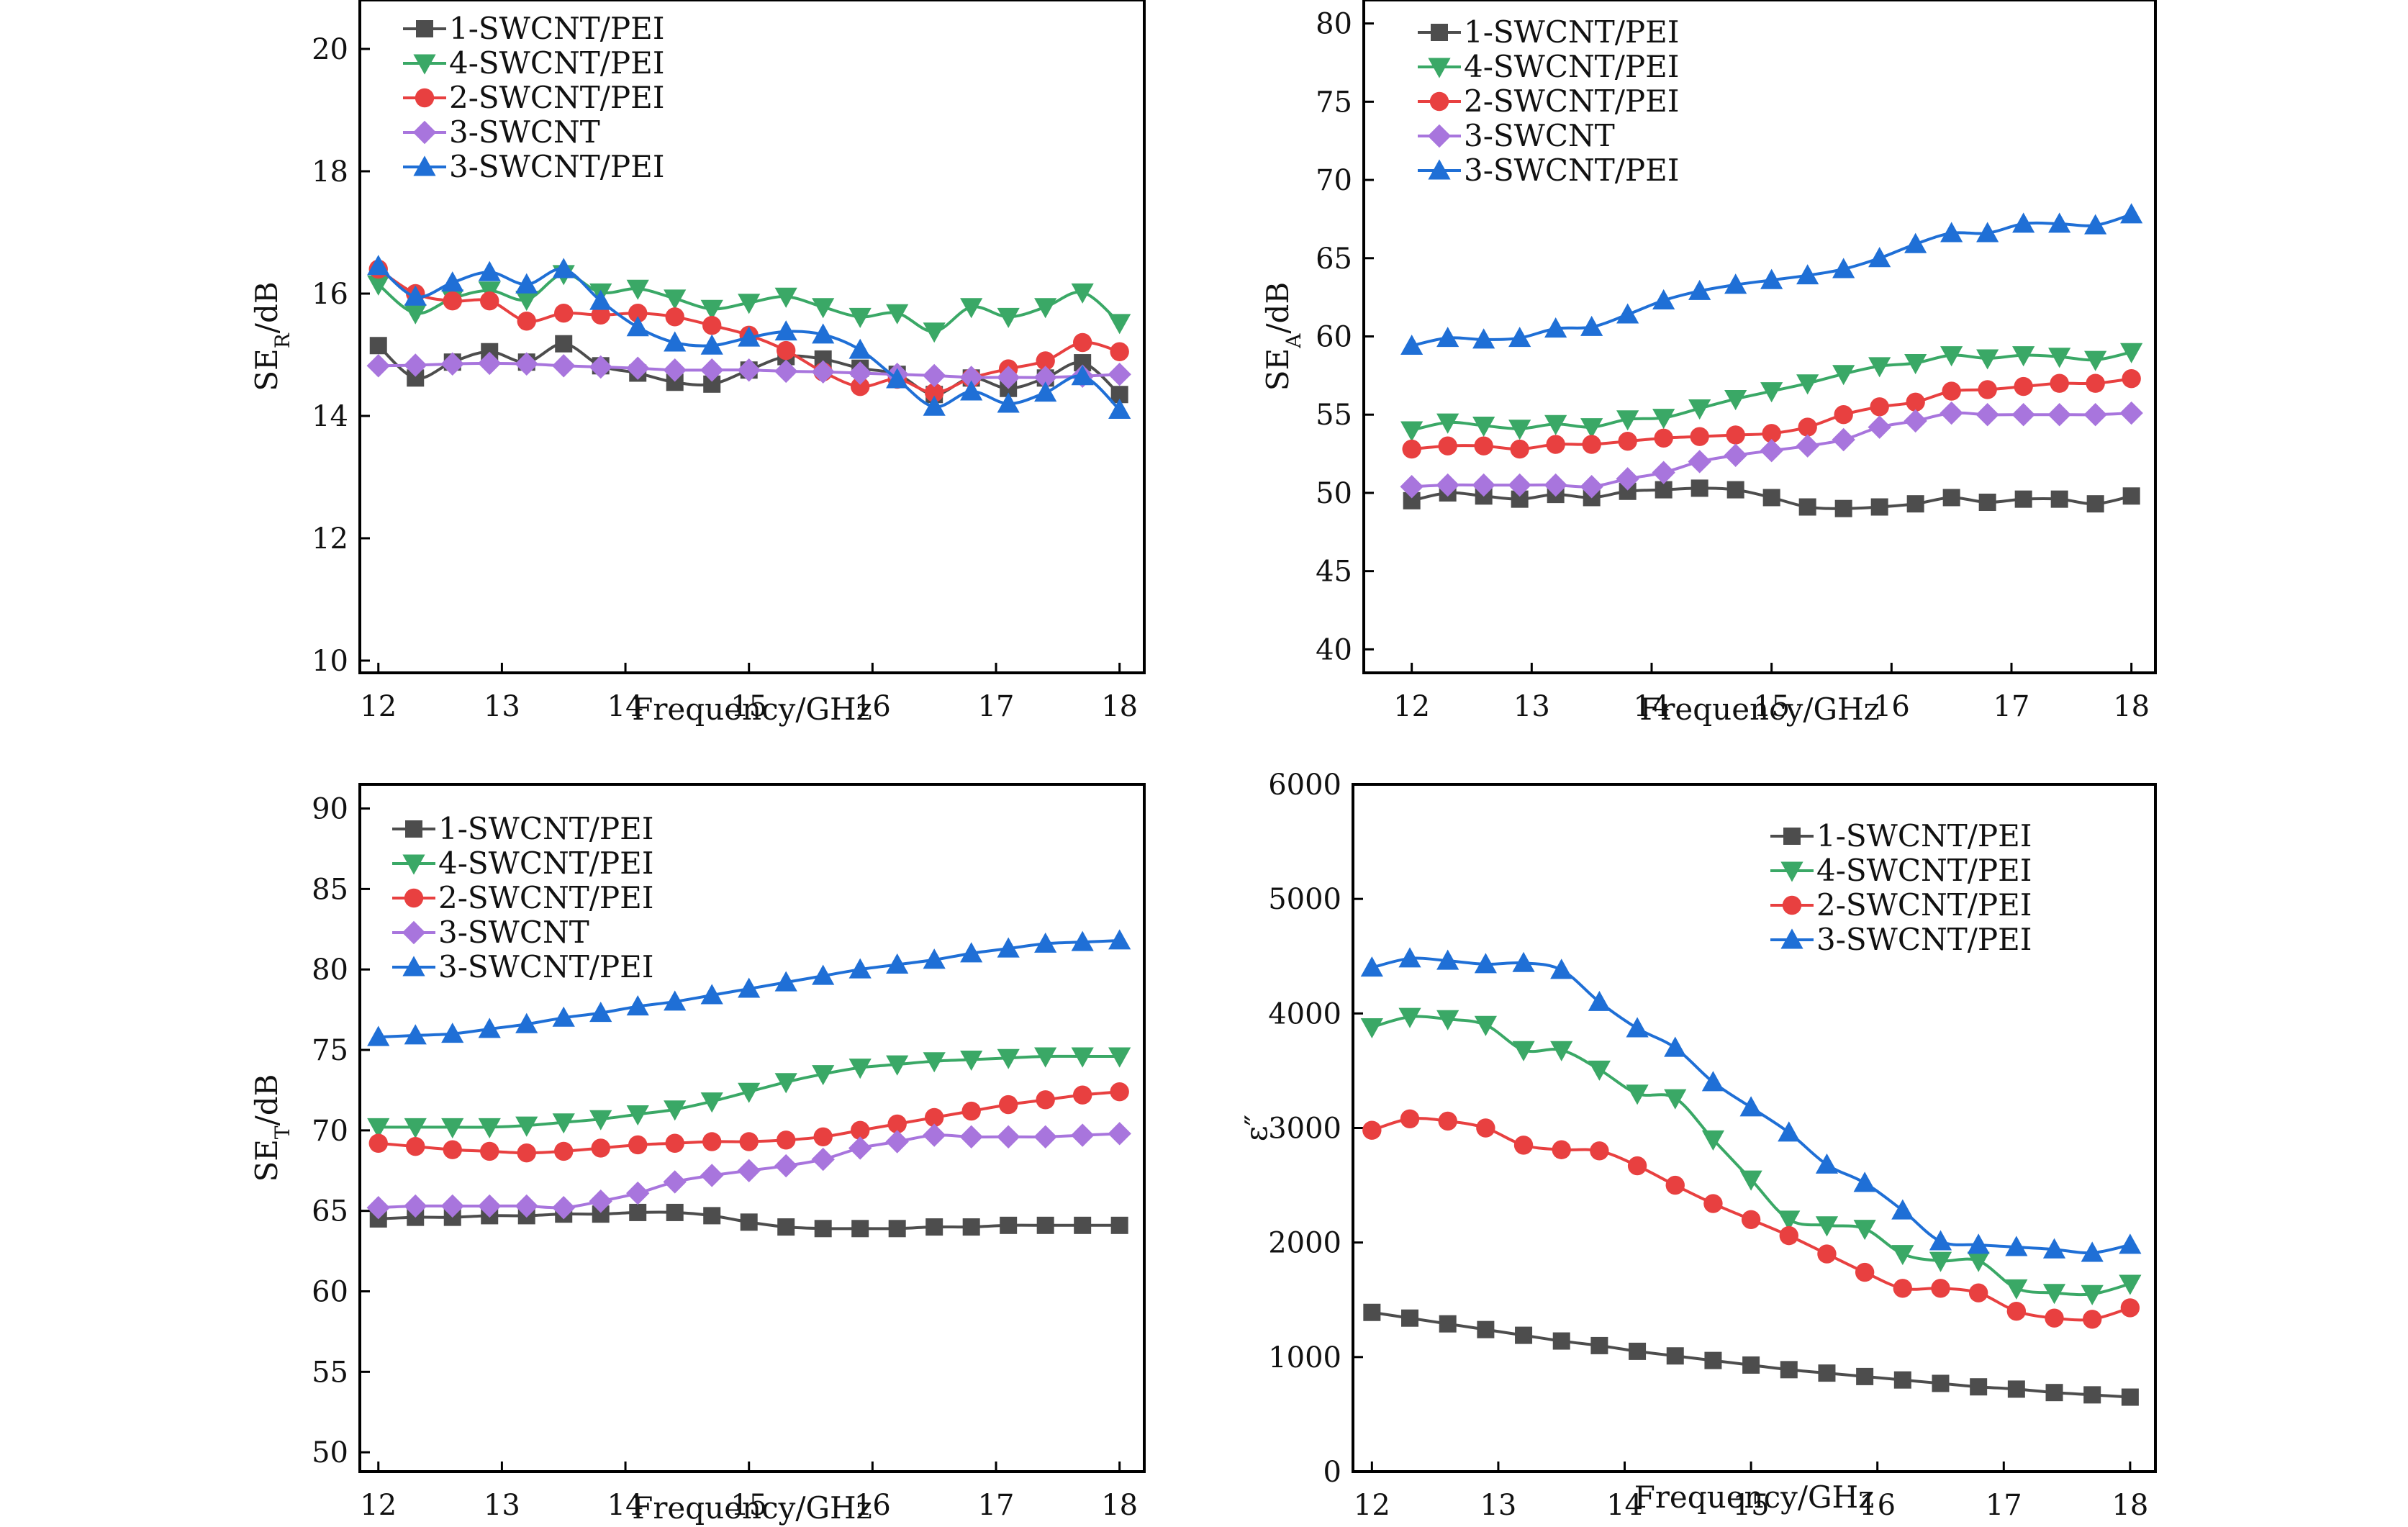  I want to click on legend-item: 4-SWCNT/PEI, so click(1549, 66).